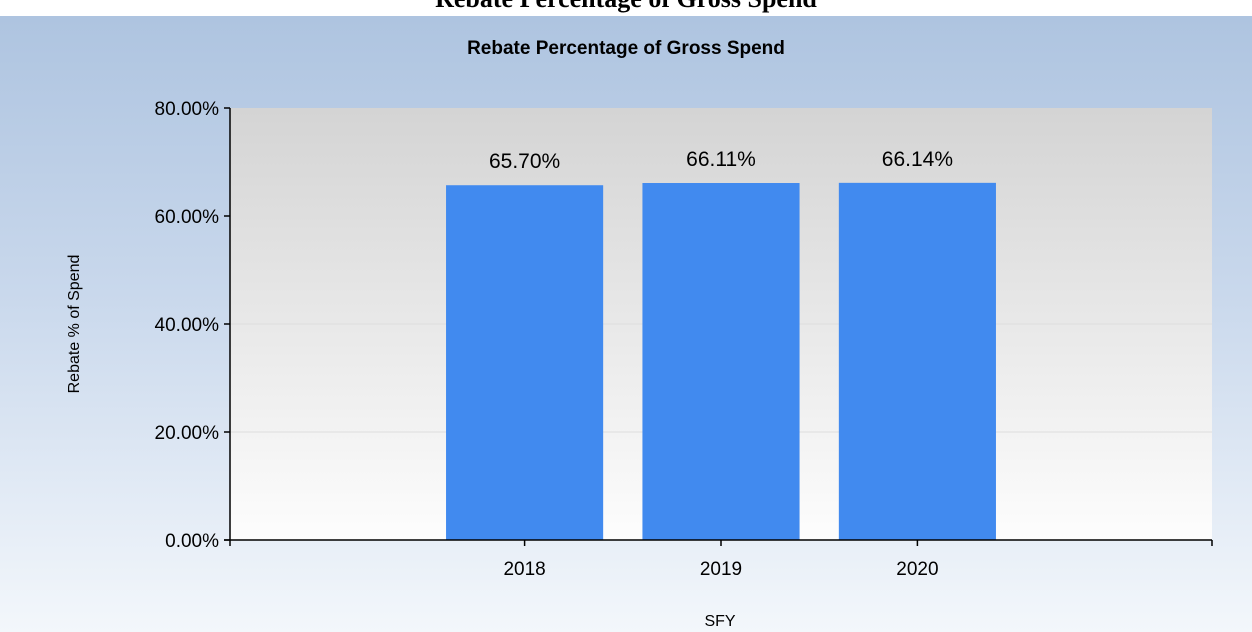 The height and width of the screenshot is (632, 1252). Describe the element at coordinates (524, 161) in the screenshot. I see `bar-value-label: 65.70%` at that location.